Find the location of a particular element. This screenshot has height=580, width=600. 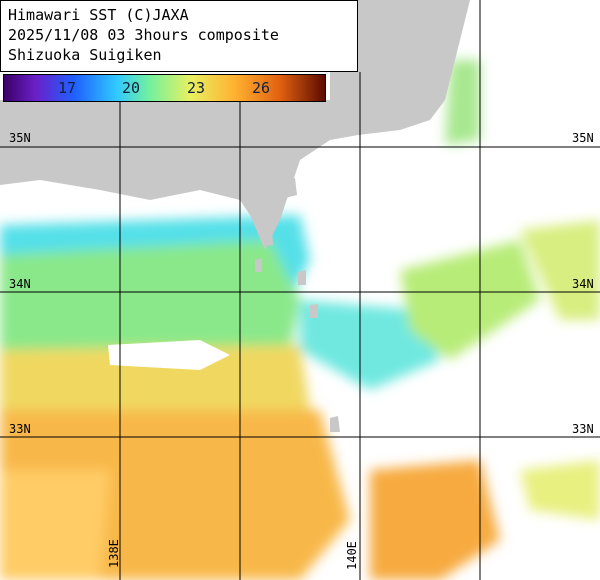

colorbar is located at coordinates (164, 88).